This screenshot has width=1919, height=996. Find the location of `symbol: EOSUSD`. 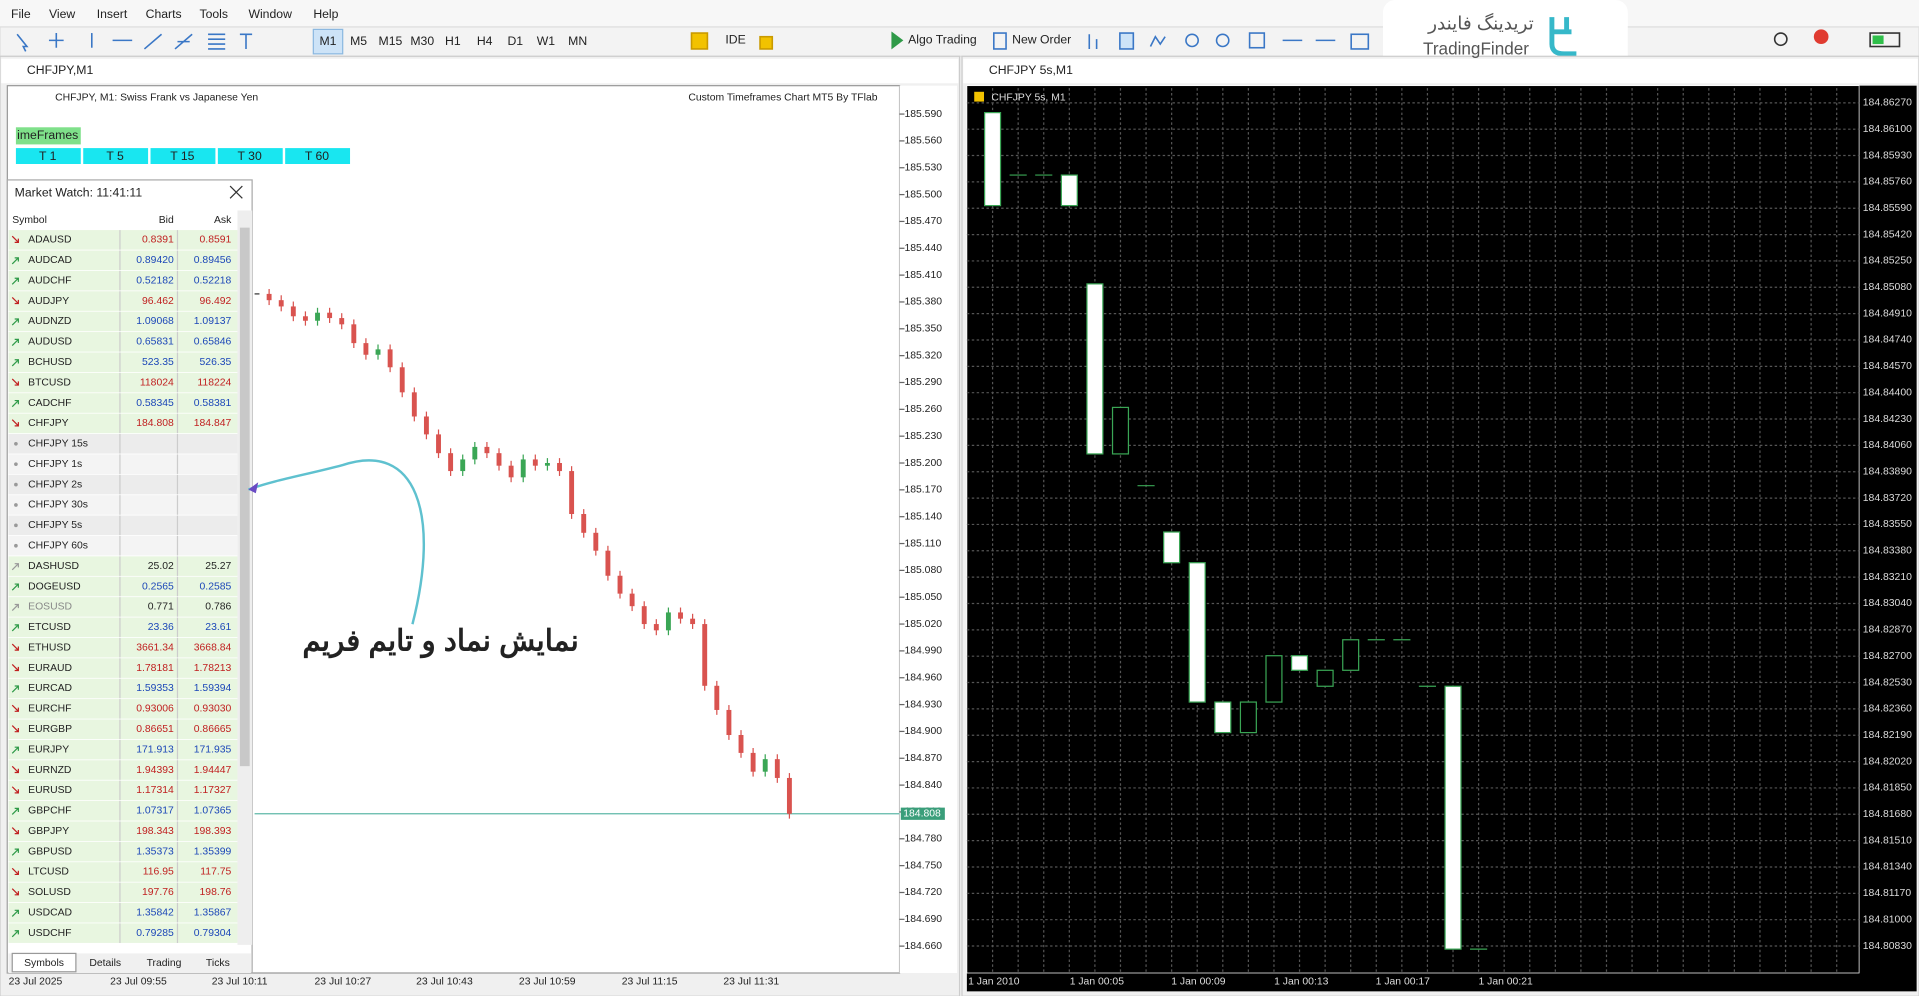

symbol: EOSUSD is located at coordinates (50, 607).